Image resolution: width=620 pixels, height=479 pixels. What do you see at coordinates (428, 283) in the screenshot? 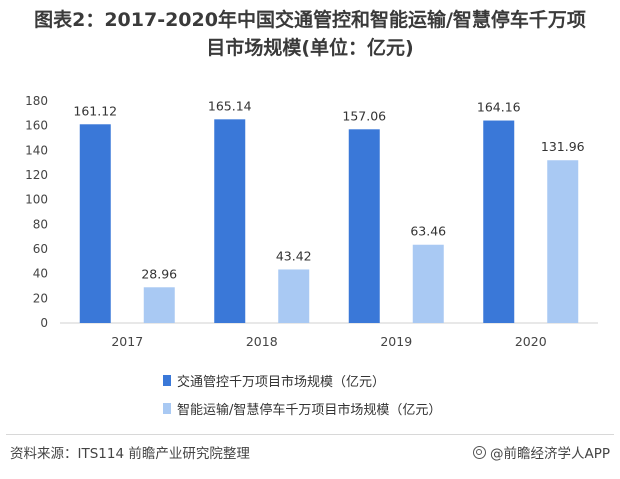
I see `bar-series-2-2019` at bounding box center [428, 283].